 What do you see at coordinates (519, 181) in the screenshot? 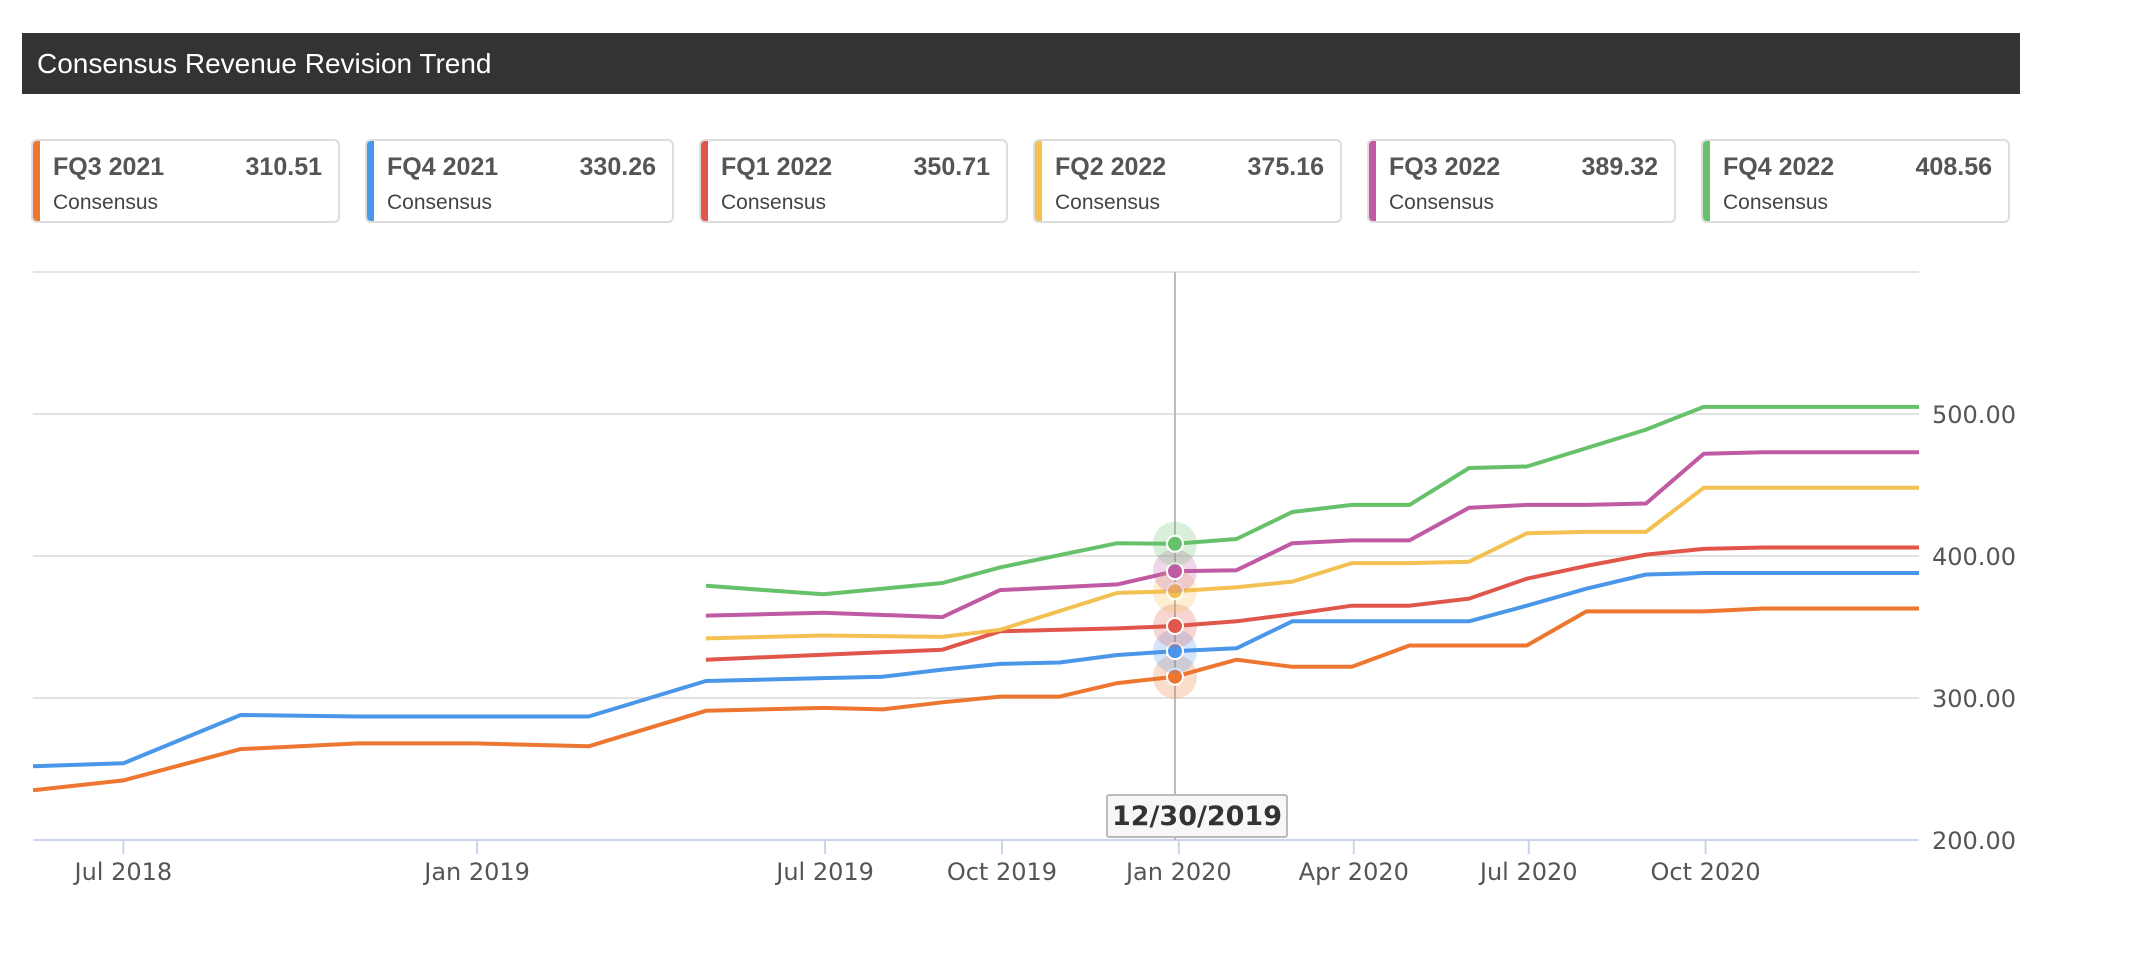
I see `card-fq4-2021: FQ4 2021 330.26 Consensus` at bounding box center [519, 181].